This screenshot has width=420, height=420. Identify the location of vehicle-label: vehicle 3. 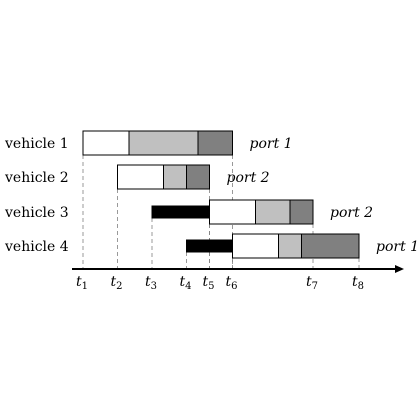
(36, 213).